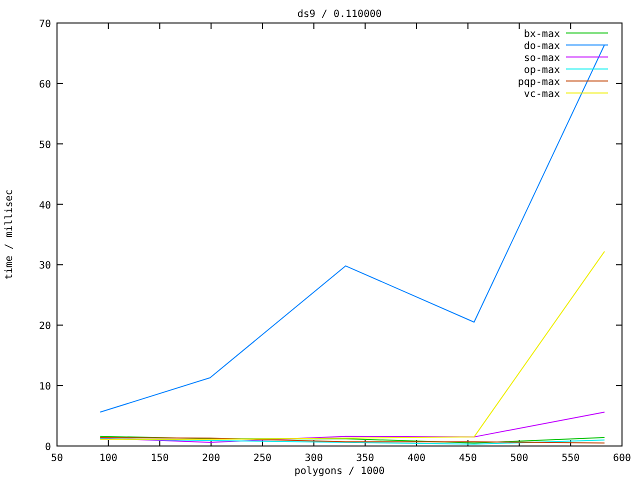  I want to click on x-tick-label: 400, so click(417, 458).